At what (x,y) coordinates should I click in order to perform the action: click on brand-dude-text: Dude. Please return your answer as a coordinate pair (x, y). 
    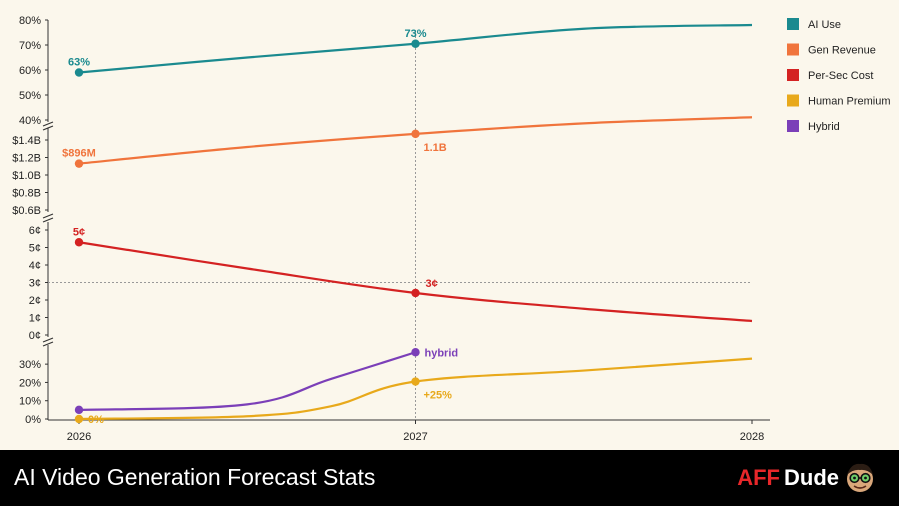
    Looking at the image, I should click on (811, 477).